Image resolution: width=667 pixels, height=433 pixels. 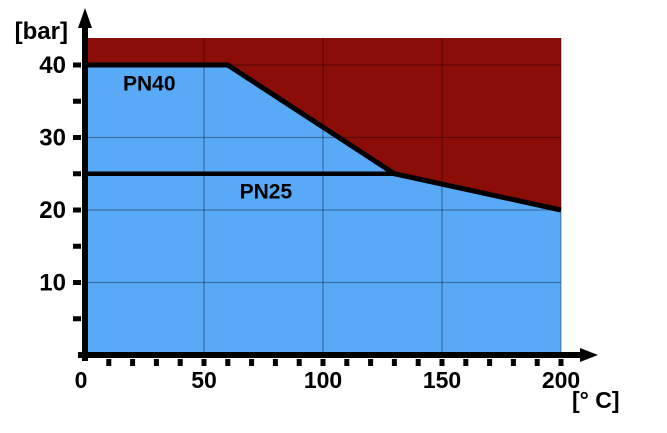 What do you see at coordinates (52, 138) in the screenshot?
I see `y-tick-label-30: 30` at bounding box center [52, 138].